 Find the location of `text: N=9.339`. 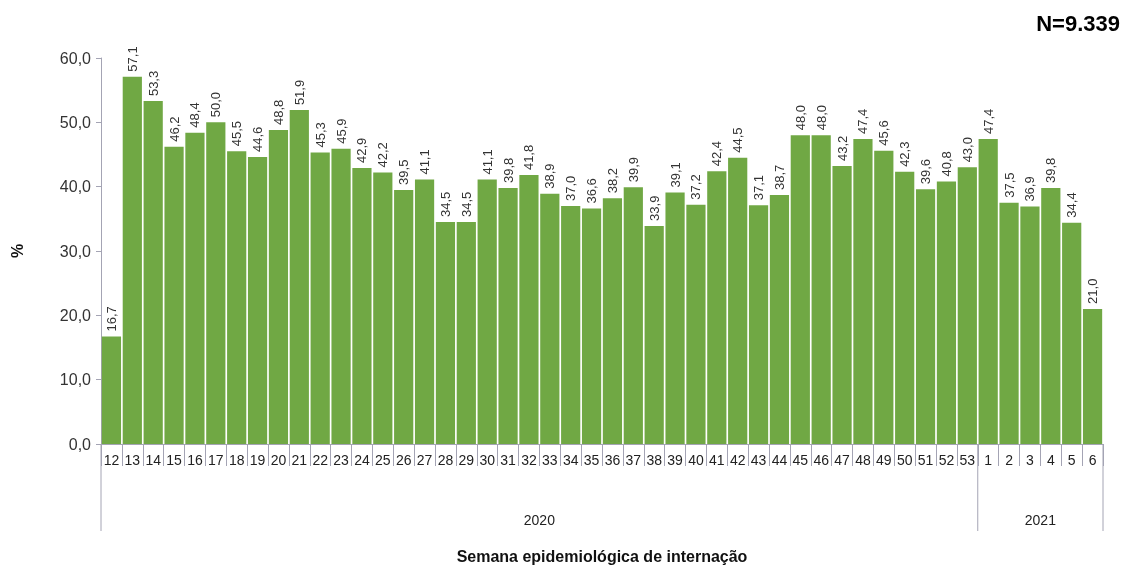

text: N=9.339 is located at coordinates (1078, 23).